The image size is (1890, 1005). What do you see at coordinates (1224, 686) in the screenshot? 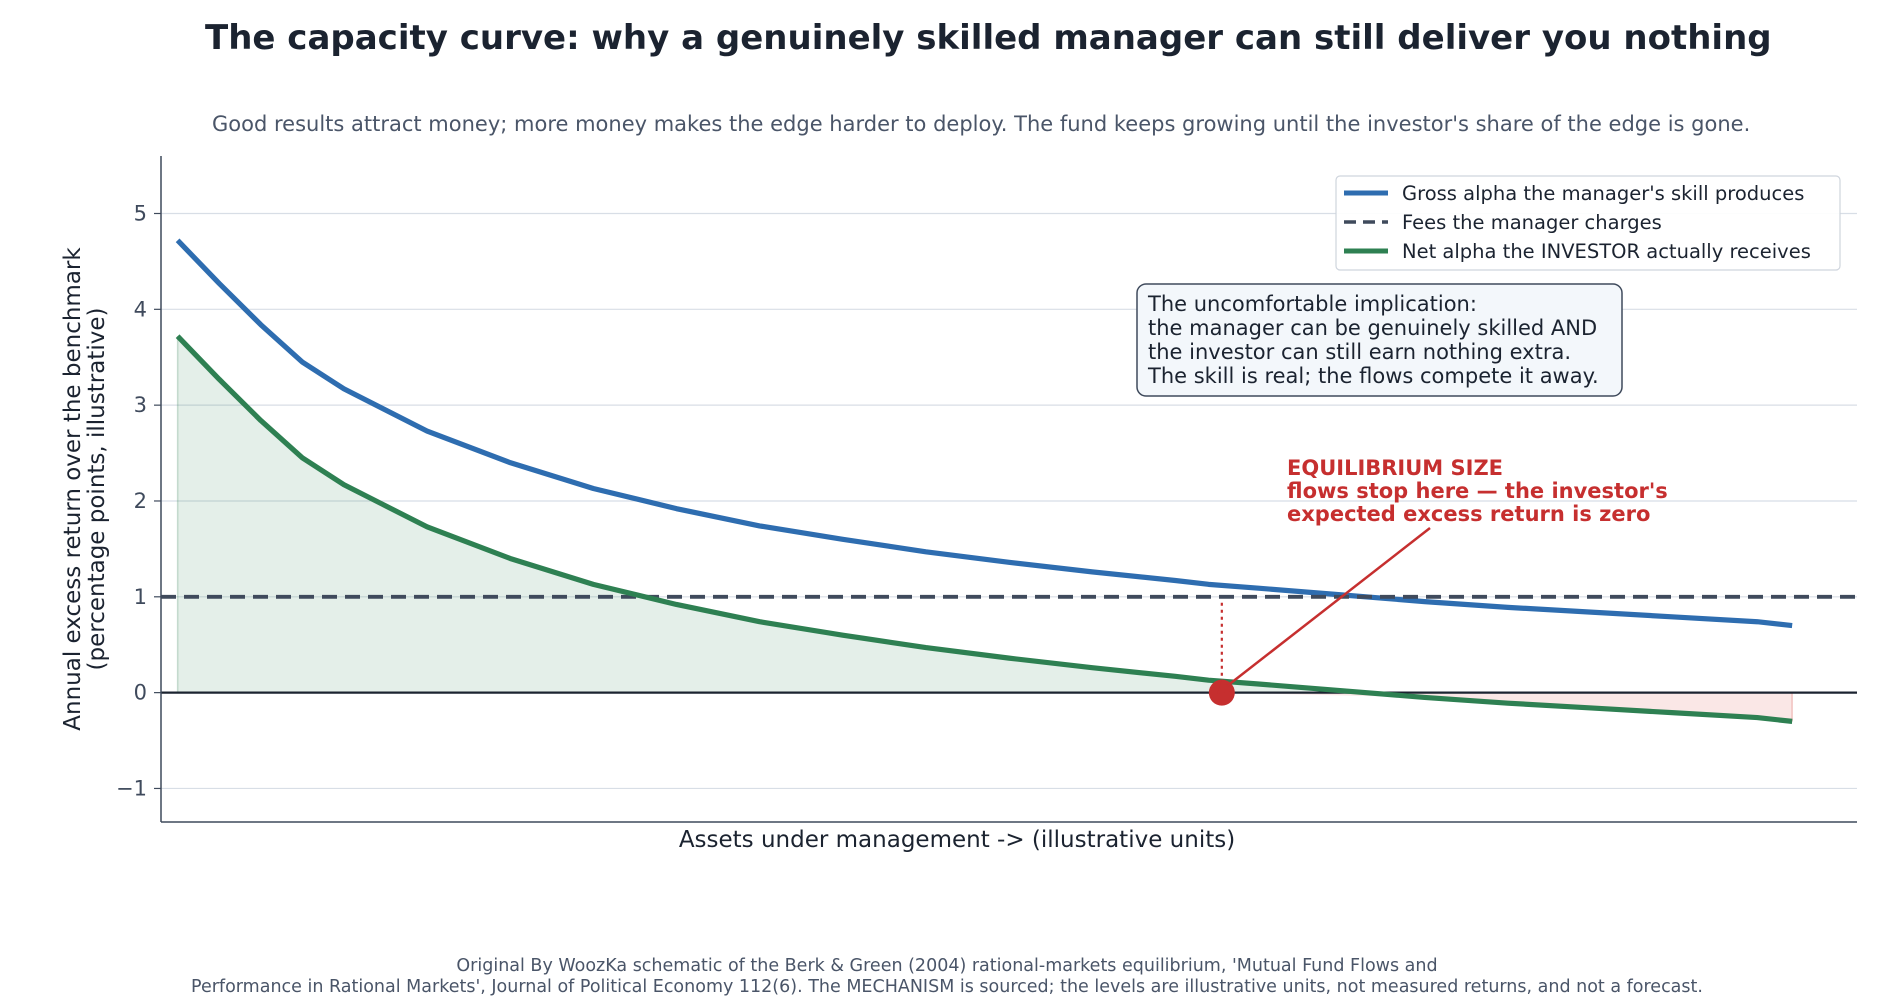
I see `equilibrium-arrowhead` at bounding box center [1224, 686].